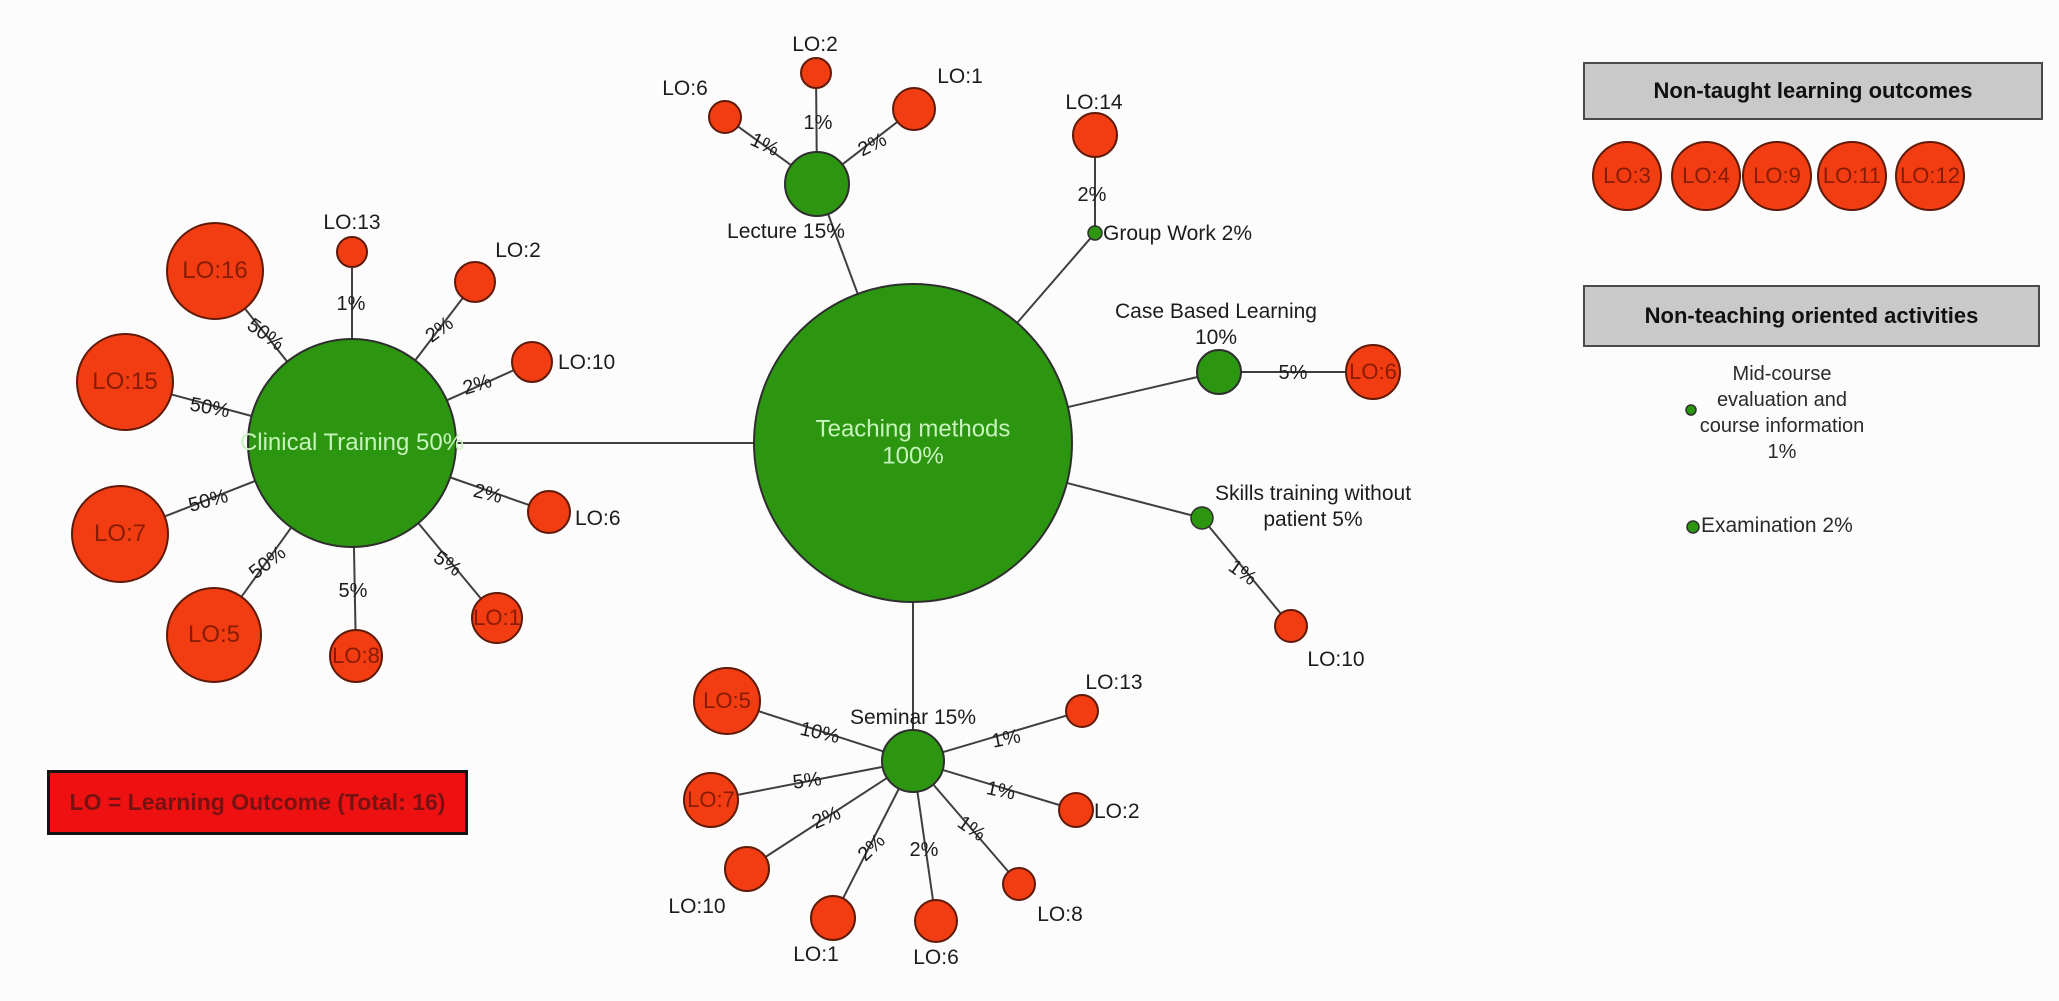  What do you see at coordinates (1076, 810) in the screenshot?
I see `outcome-node-m2` at bounding box center [1076, 810].